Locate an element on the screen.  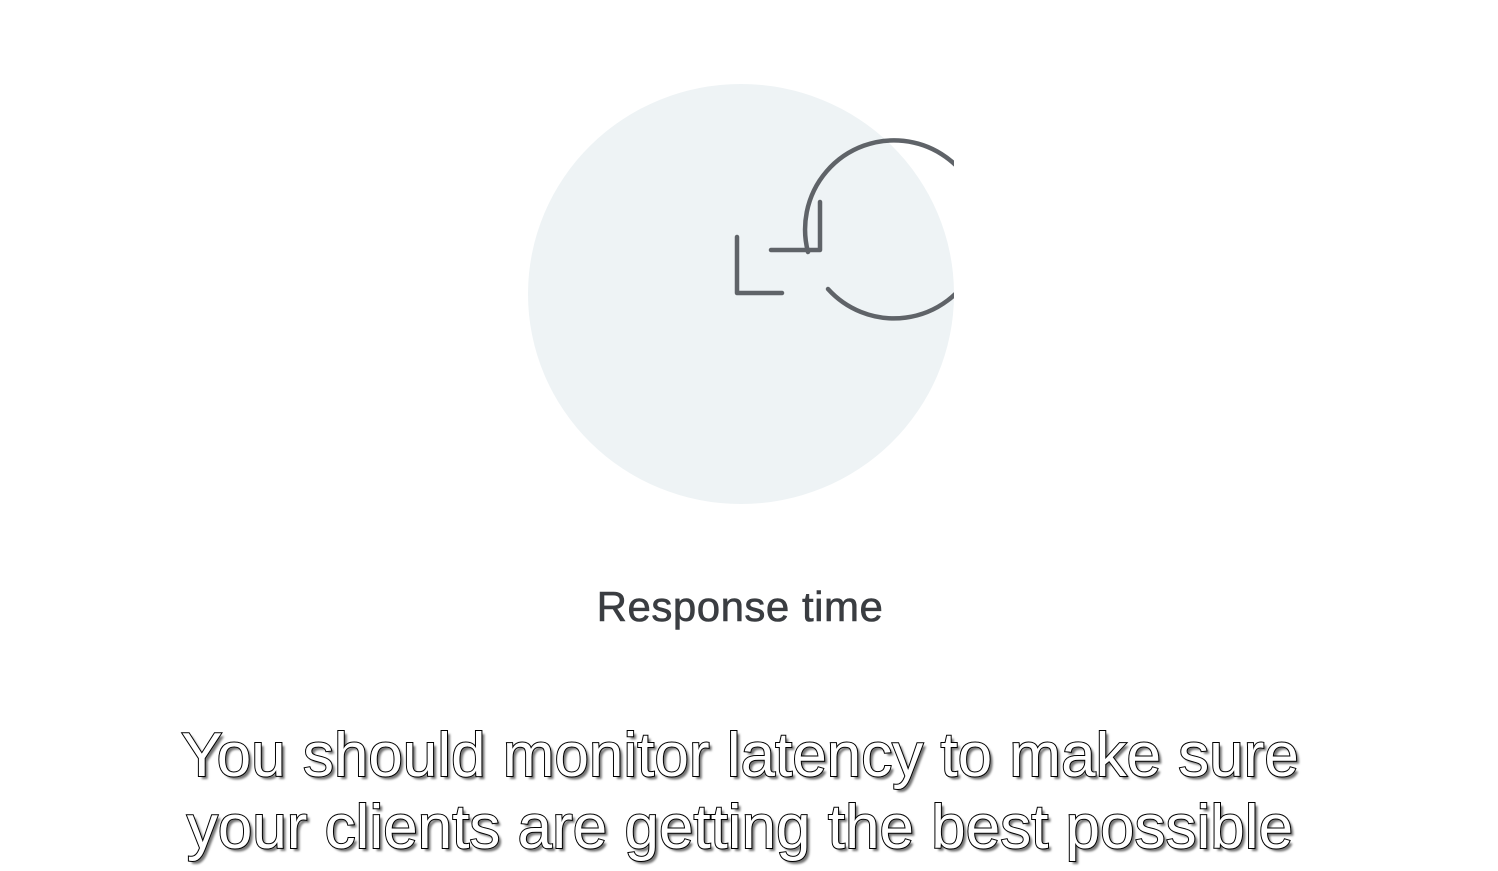
metric-label: Response time is located at coordinates (740, 607).